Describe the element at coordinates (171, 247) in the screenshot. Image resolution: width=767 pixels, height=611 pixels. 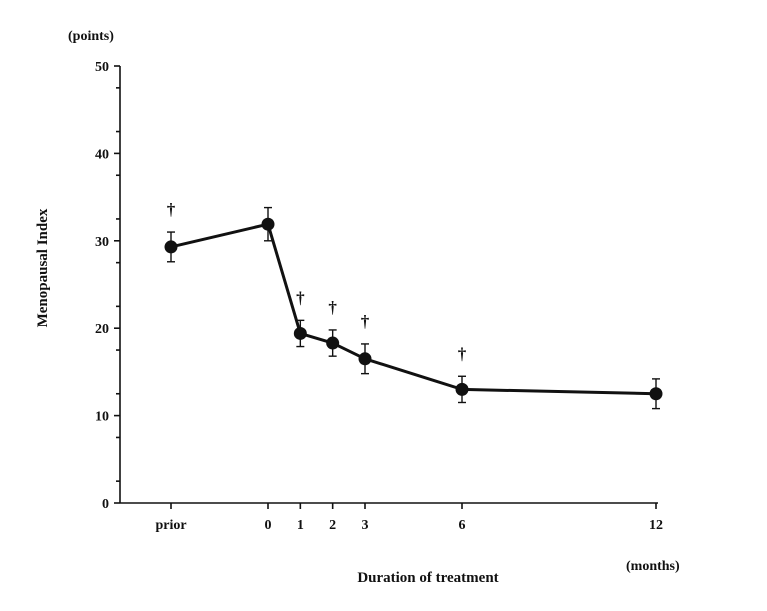
I see `data-point-prior` at that location.